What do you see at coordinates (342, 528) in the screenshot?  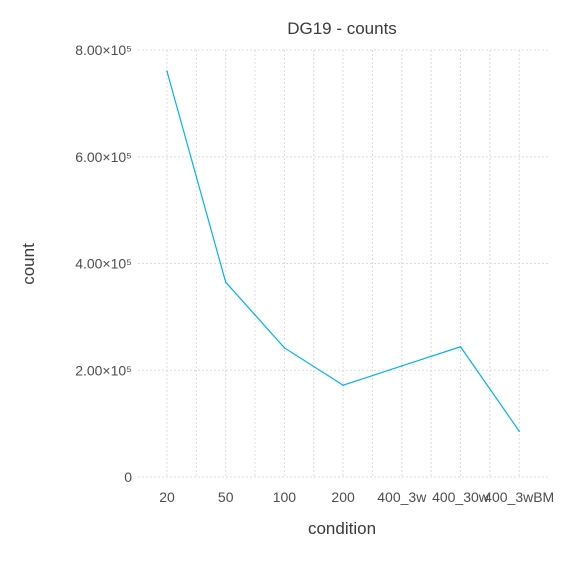 I see `x-axis-label: condition` at bounding box center [342, 528].